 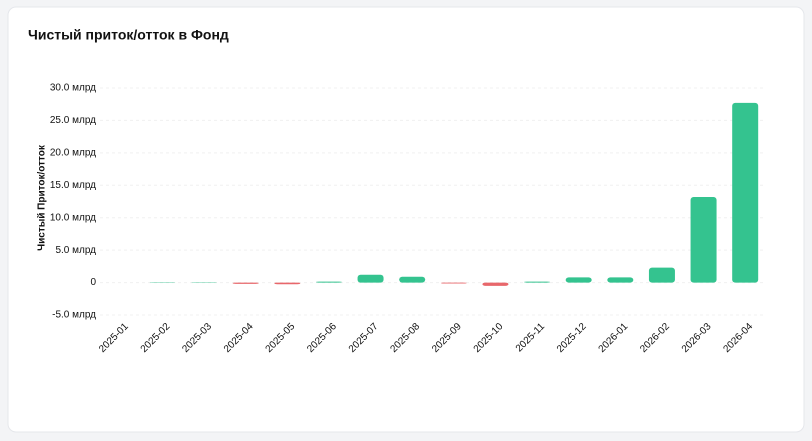 I want to click on y-tick-label: 10.0 млрд, so click(x=73, y=217).